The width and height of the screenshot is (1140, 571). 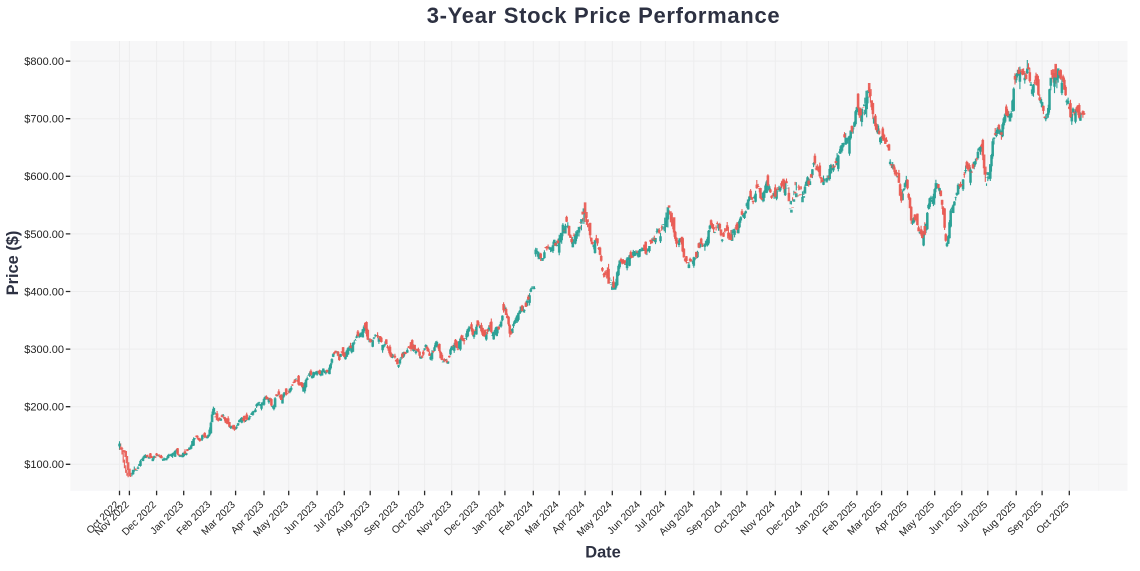 I want to click on svg-text: $100.00, so click(x=44, y=465).